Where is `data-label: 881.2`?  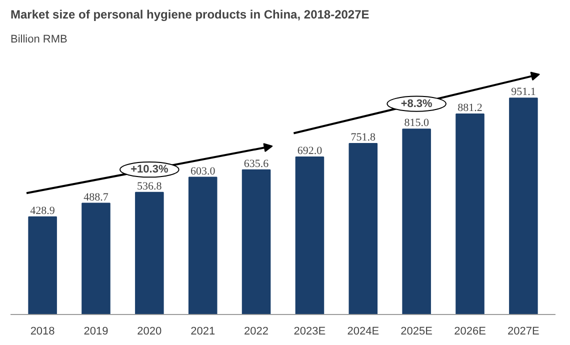
data-label: 881.2 is located at coordinates (470, 108).